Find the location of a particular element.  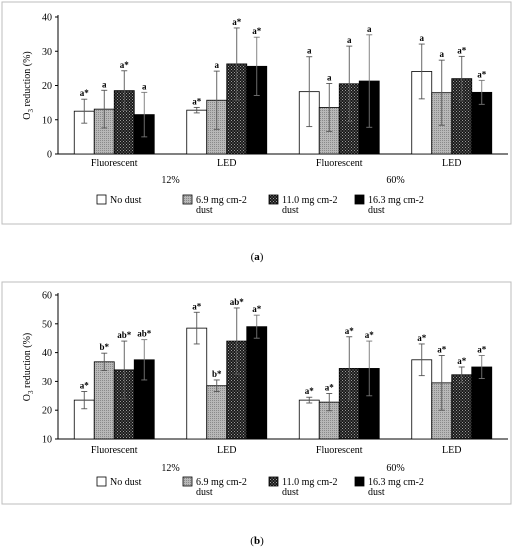

y-tick-label: 50 is located at coordinates (47, 324).